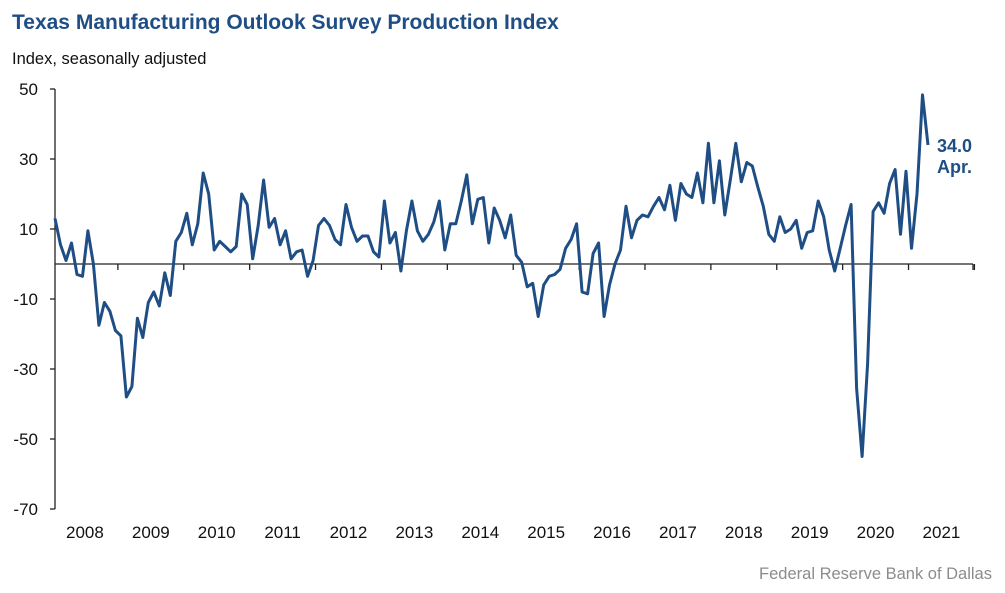 The image size is (1005, 593). Describe the element at coordinates (678, 532) in the screenshot. I see `x-tick-label: 2017` at that location.